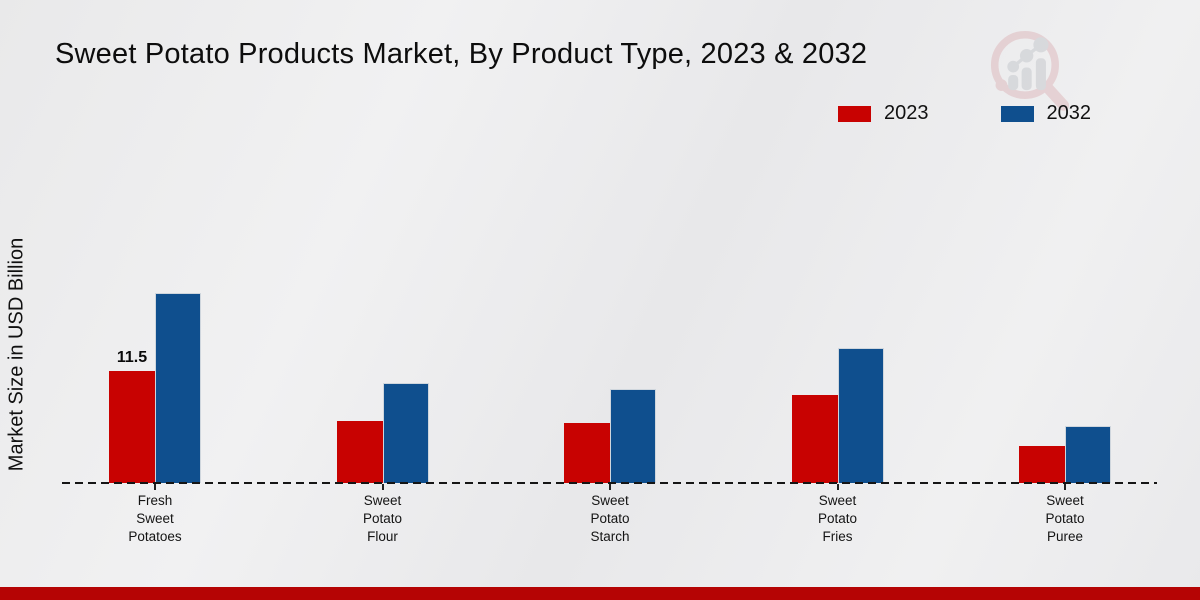 The image size is (1200, 600). What do you see at coordinates (405, 433) in the screenshot?
I see `bar-2032-sweet-potato-flour` at bounding box center [405, 433].